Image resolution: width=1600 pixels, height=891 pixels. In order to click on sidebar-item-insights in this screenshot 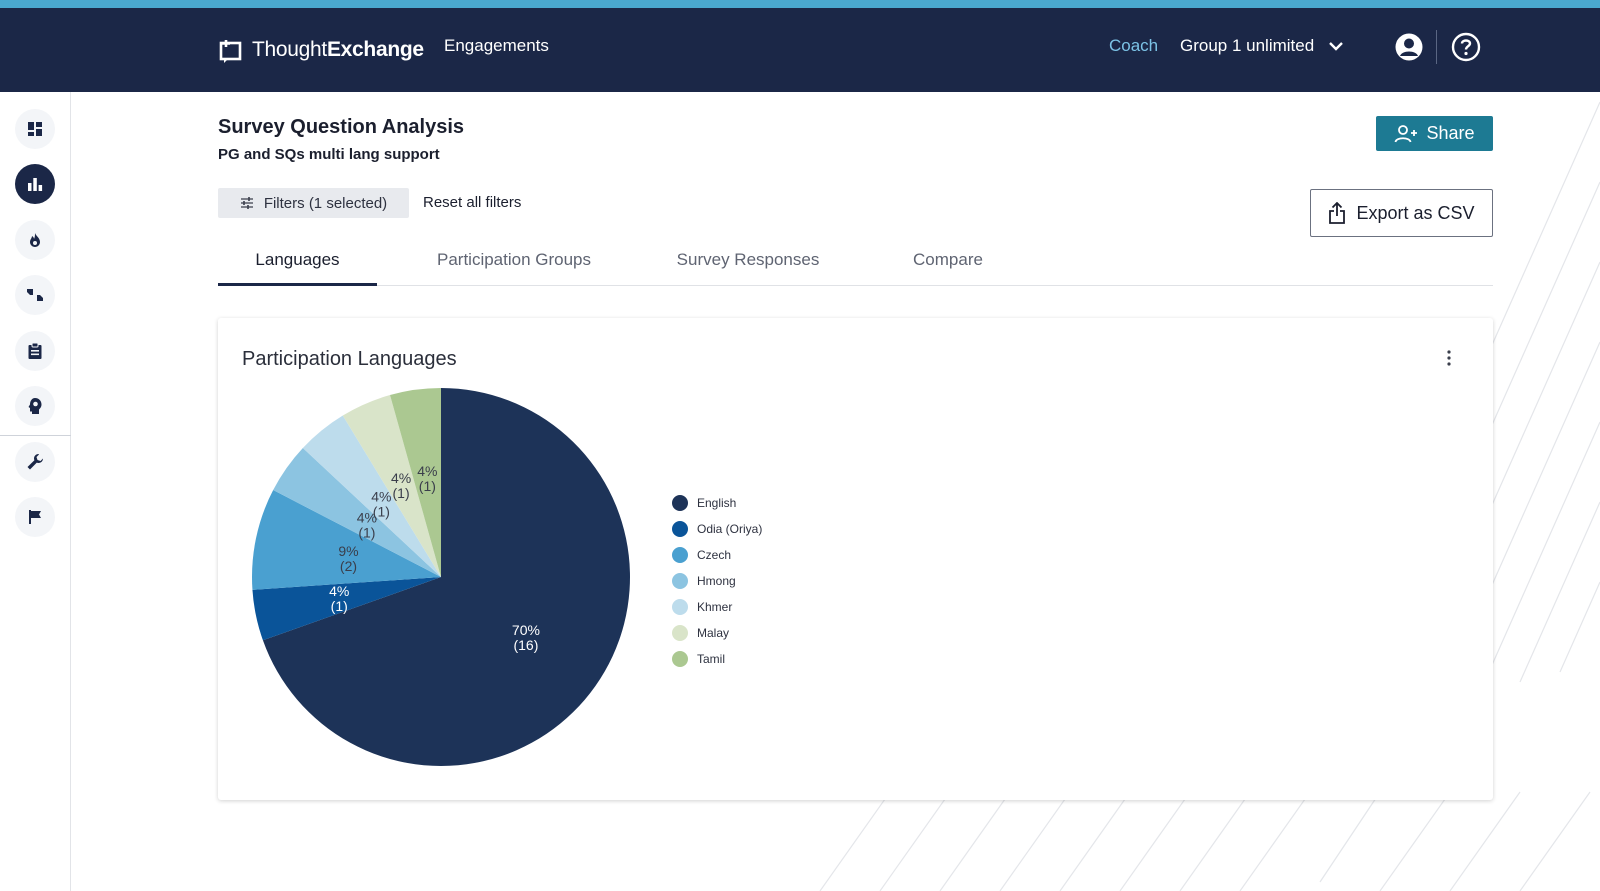, I will do `click(35, 406)`.